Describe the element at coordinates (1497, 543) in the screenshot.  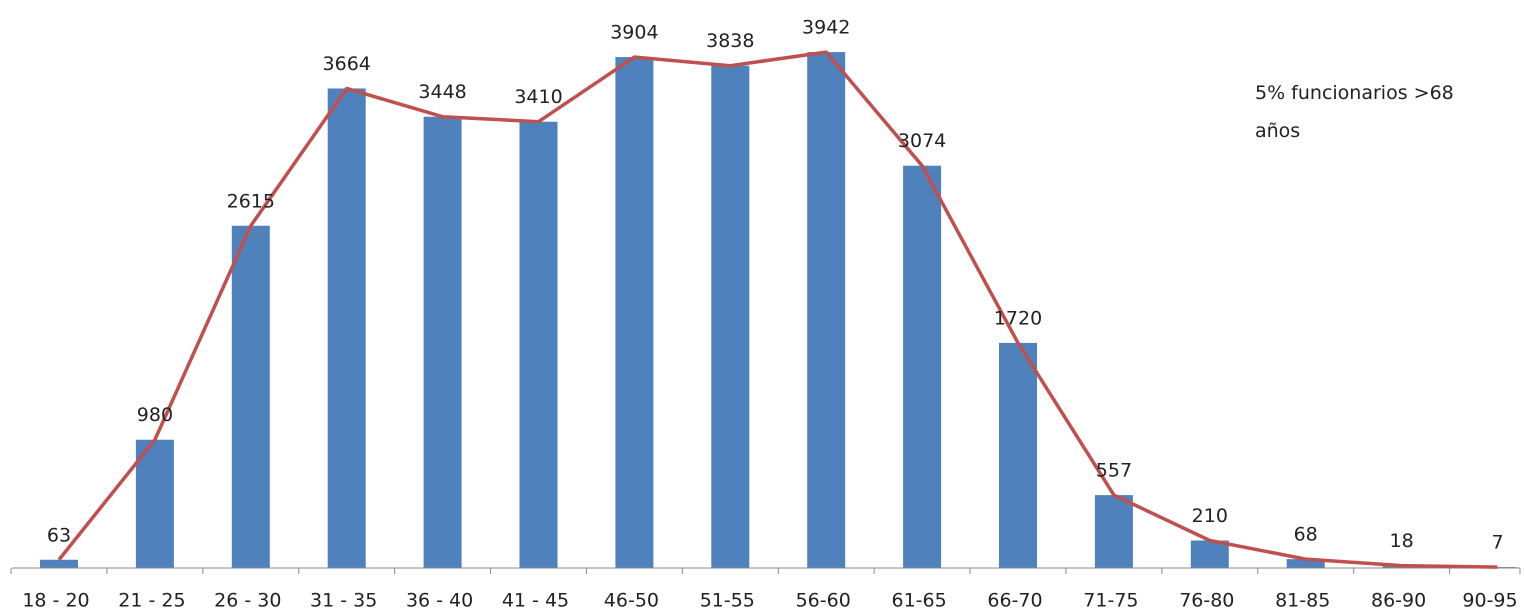
I see `data-label: 7` at that location.